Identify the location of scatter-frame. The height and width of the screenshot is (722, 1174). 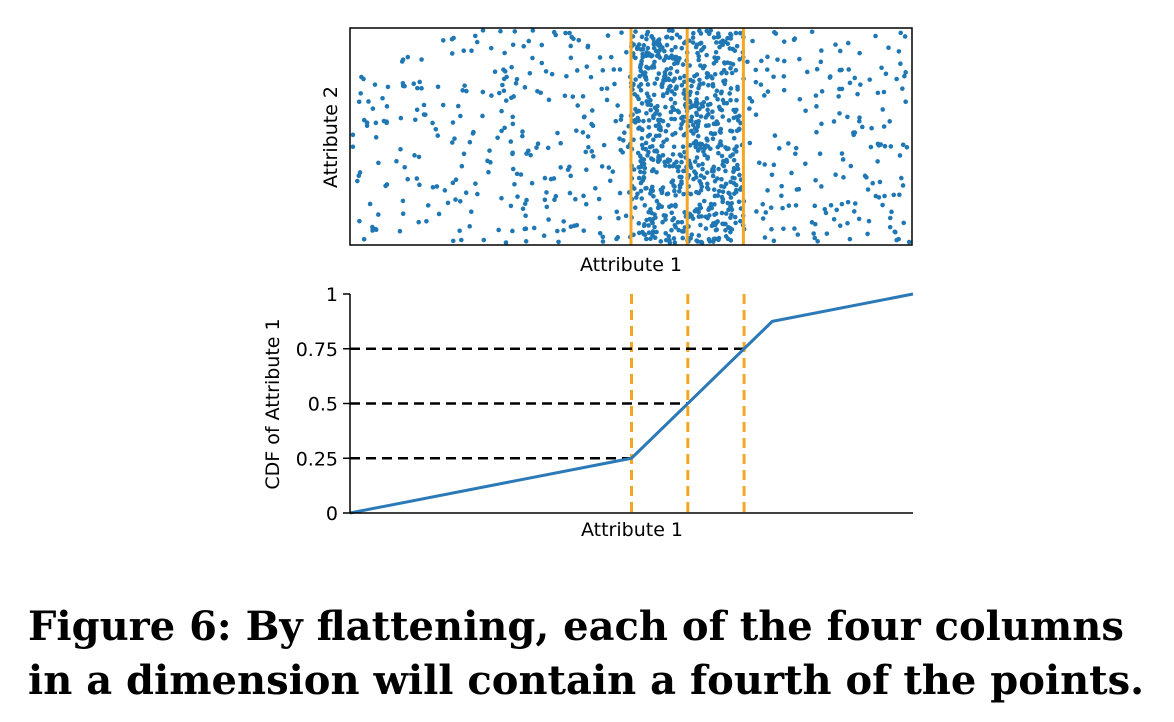
(631, 136).